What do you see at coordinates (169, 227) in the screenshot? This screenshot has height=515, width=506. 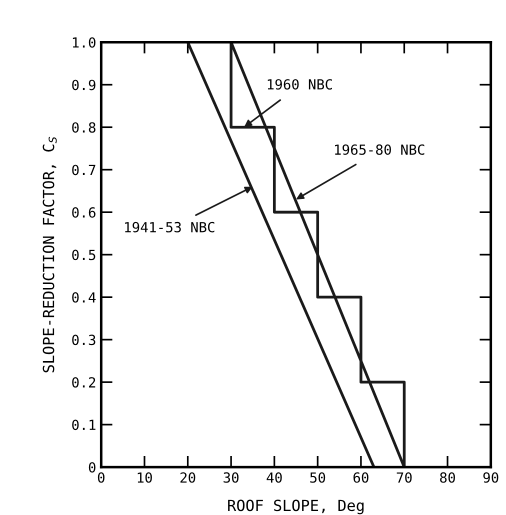 I see `annotation: 1941-53 NBC` at bounding box center [169, 227].